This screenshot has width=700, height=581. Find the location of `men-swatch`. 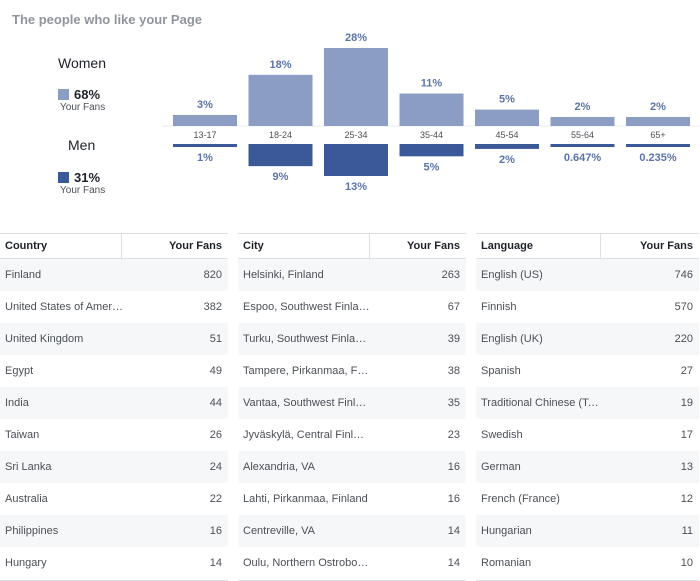

men-swatch is located at coordinates (63, 177).